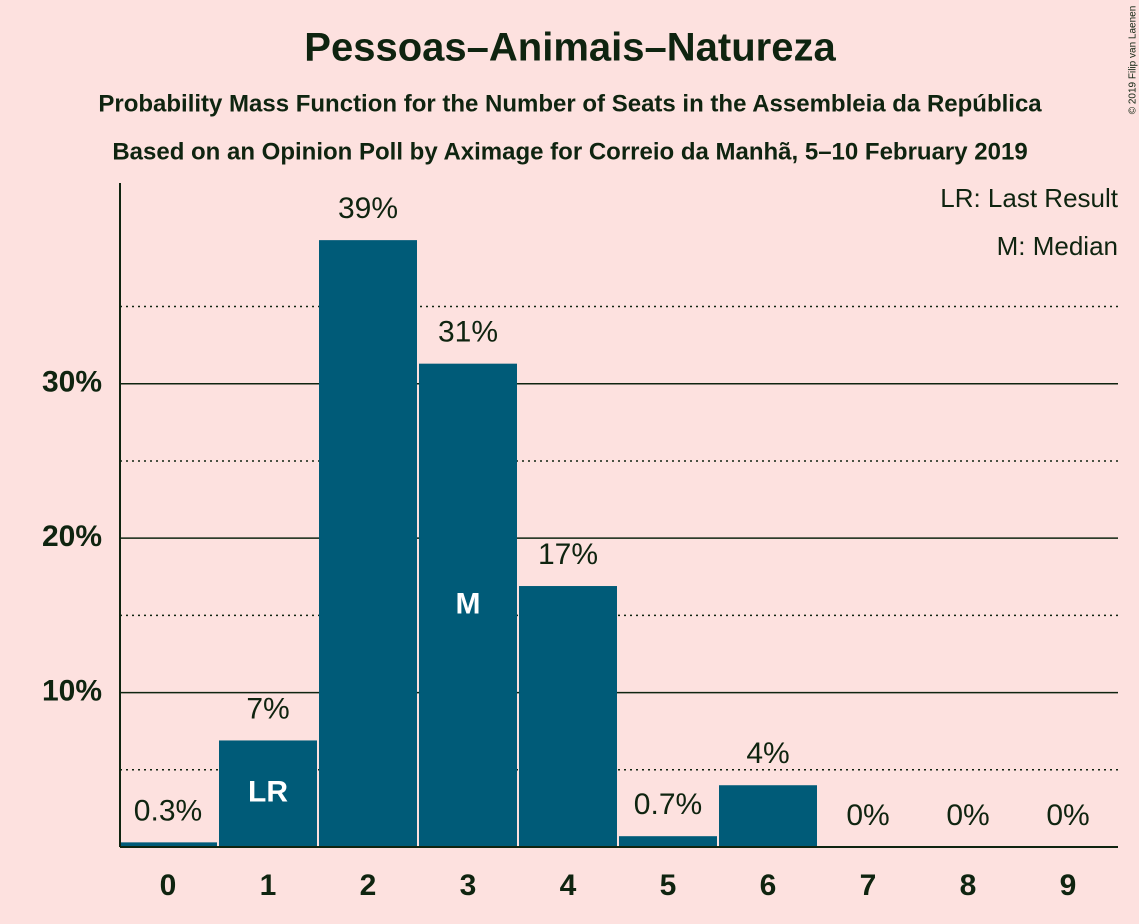 This screenshot has height=924, width=1139. What do you see at coordinates (767, 753) in the screenshot?
I see `value-label: 4%` at bounding box center [767, 753].